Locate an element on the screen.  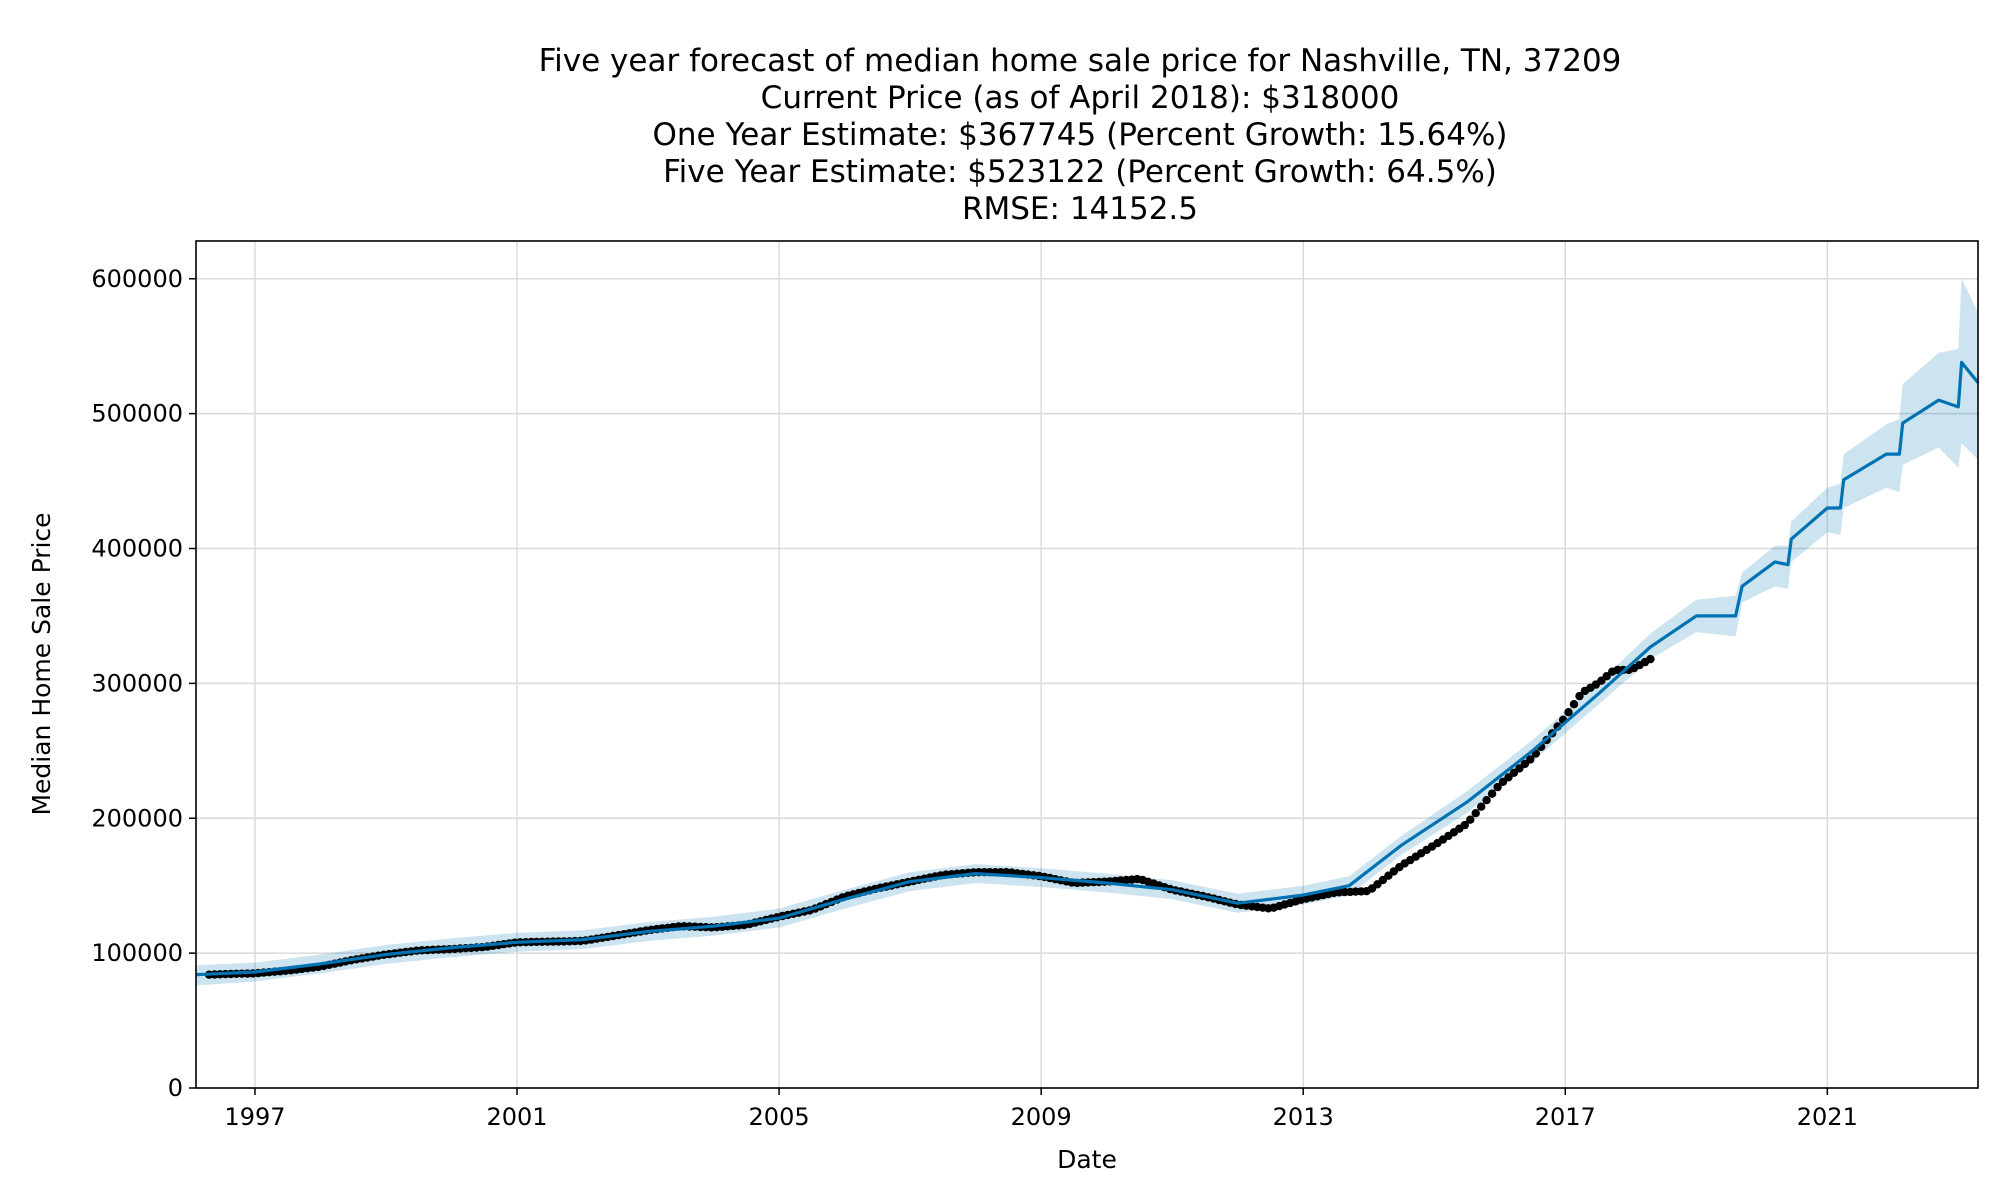
x-tick-label-2005: 2005 is located at coordinates (779, 1117).